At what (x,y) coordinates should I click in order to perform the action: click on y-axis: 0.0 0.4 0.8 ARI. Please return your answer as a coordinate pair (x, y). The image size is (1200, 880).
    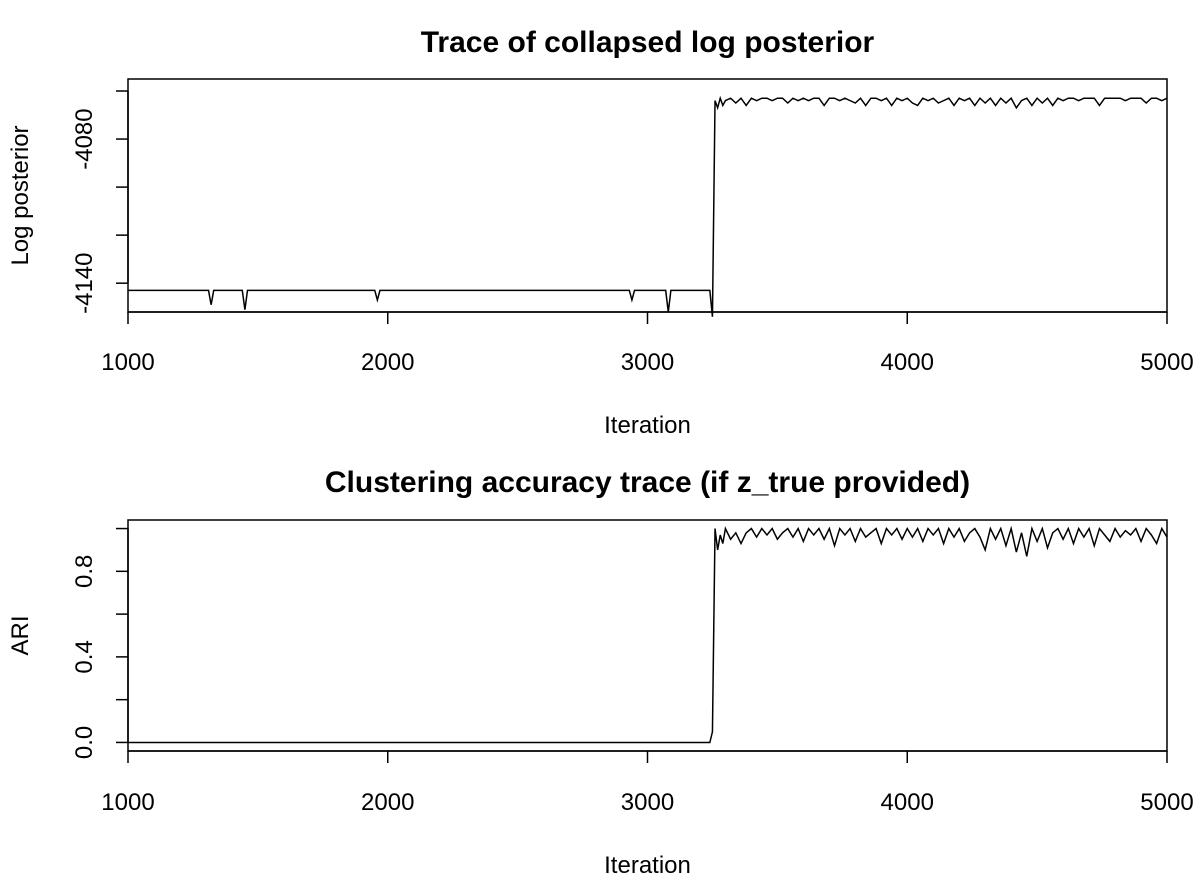
    Looking at the image, I should click on (68, 643).